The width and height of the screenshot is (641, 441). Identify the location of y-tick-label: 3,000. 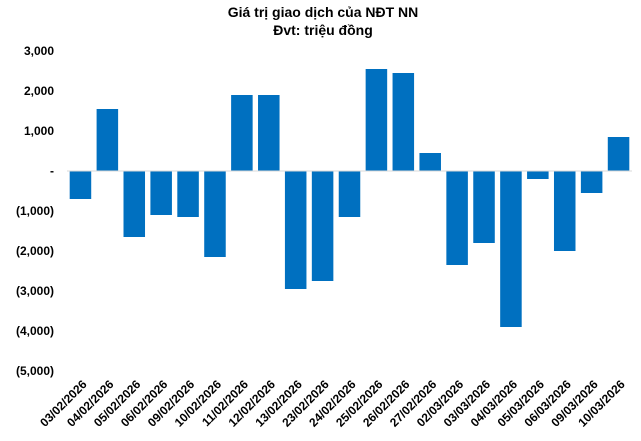
(39, 51).